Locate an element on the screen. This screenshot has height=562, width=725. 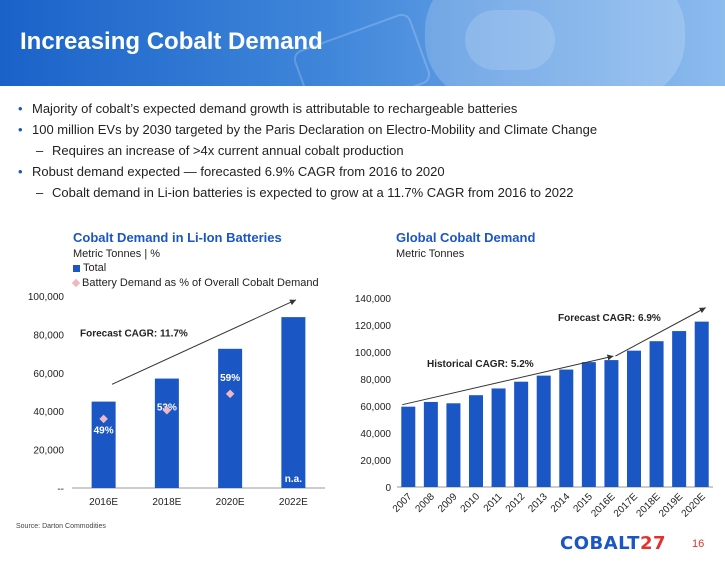
page-number: 16 is located at coordinates (698, 544).